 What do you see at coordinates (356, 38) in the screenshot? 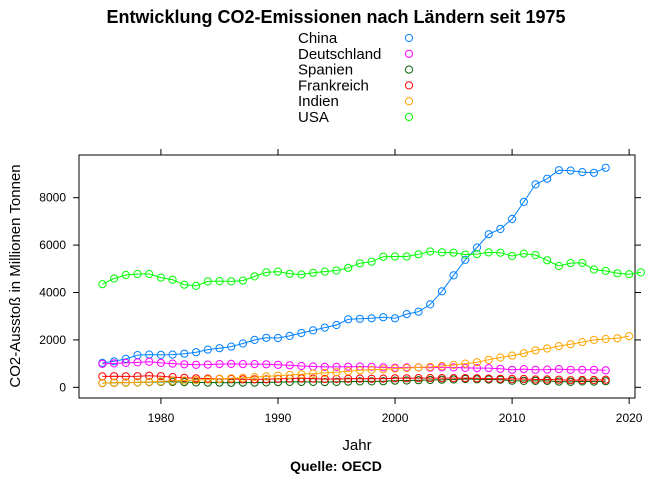
I see `legend-item: China` at bounding box center [356, 38].